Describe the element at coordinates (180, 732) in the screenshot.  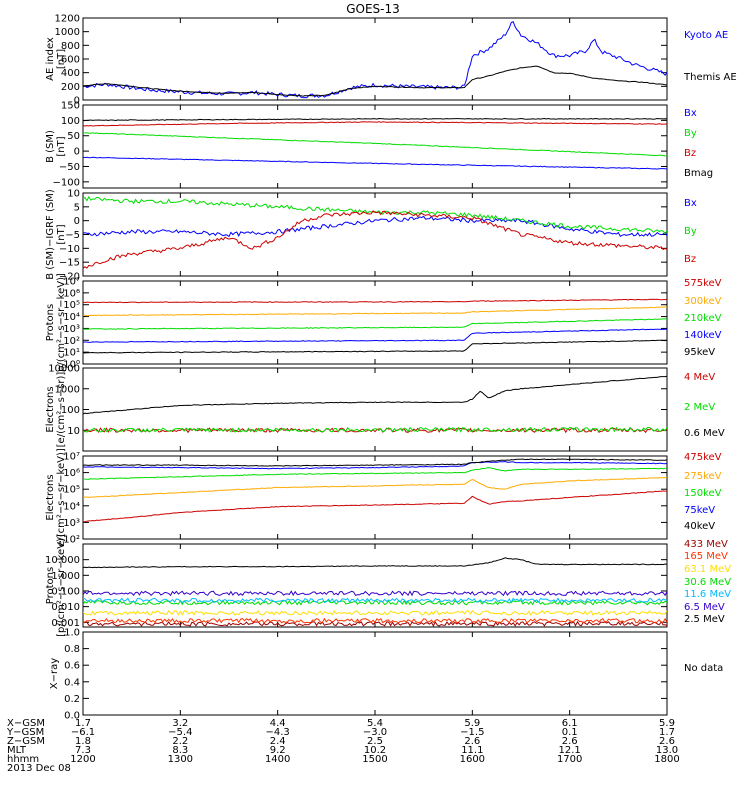
I see `row-value: −5.4` at that location.